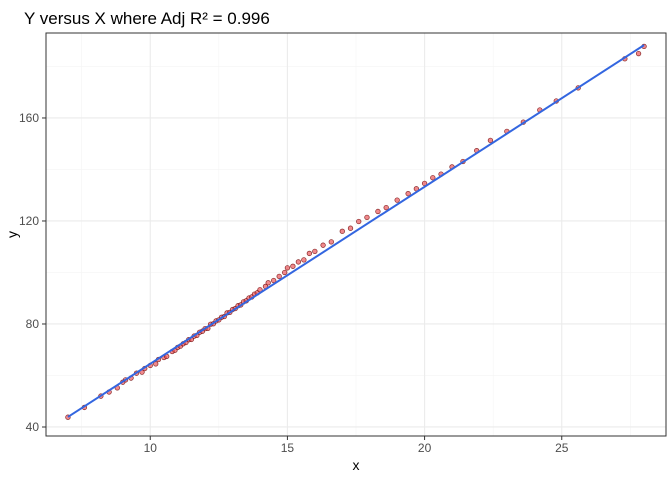 Image resolution: width=672 pixels, height=480 pixels. Describe the element at coordinates (562, 448) in the screenshot. I see `x-tick-label: 25` at that location.